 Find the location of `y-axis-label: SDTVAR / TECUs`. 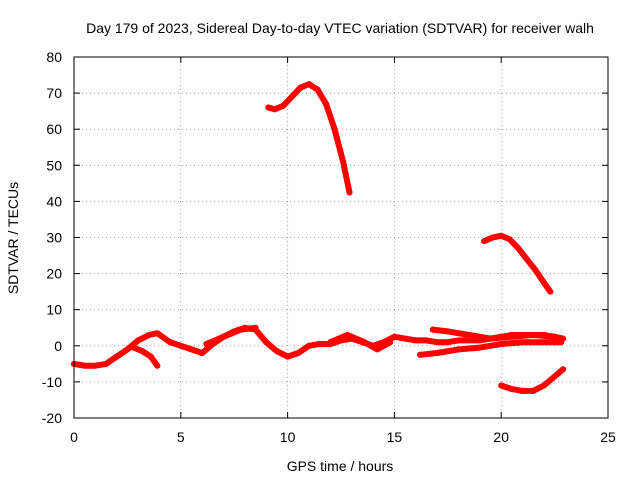

y-axis-label: SDTVAR / TECUs is located at coordinates (13, 238).